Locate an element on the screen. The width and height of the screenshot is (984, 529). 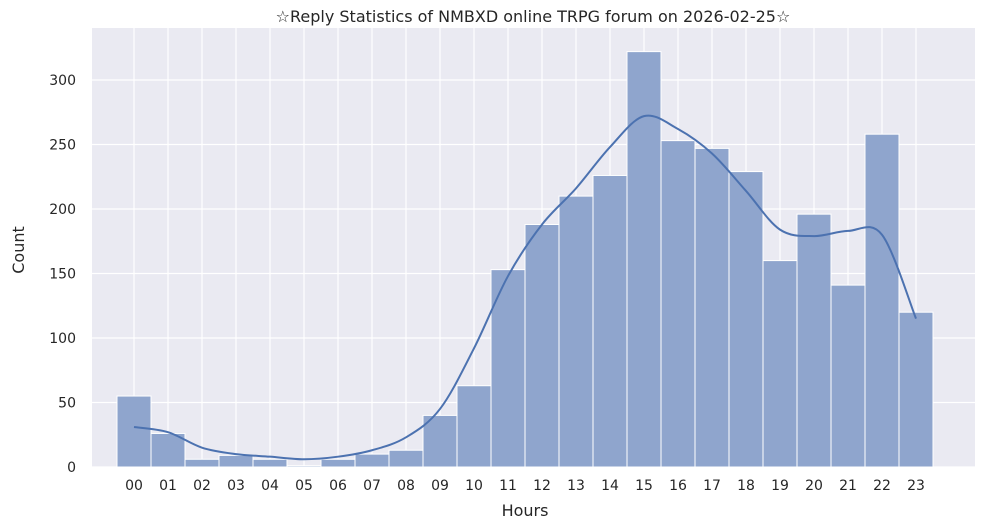
x-tick-label: 02 is located at coordinates (202, 486).